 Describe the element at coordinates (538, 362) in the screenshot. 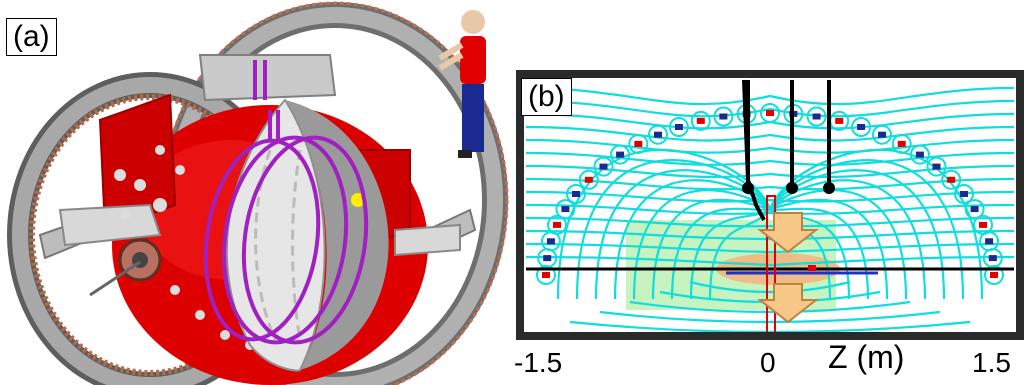

I see `z-tick-neg: -1.5` at that location.